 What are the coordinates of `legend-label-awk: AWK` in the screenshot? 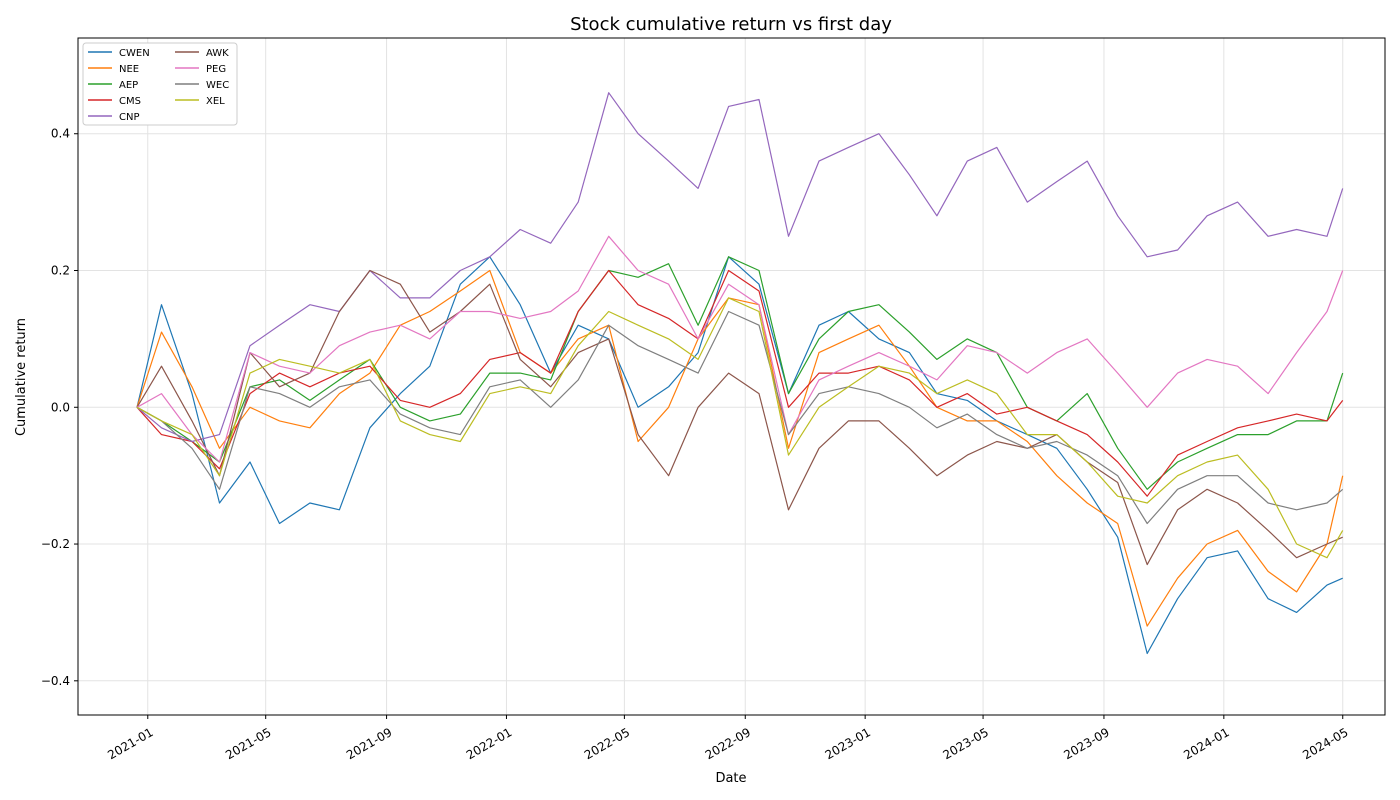 It's located at (217, 53).